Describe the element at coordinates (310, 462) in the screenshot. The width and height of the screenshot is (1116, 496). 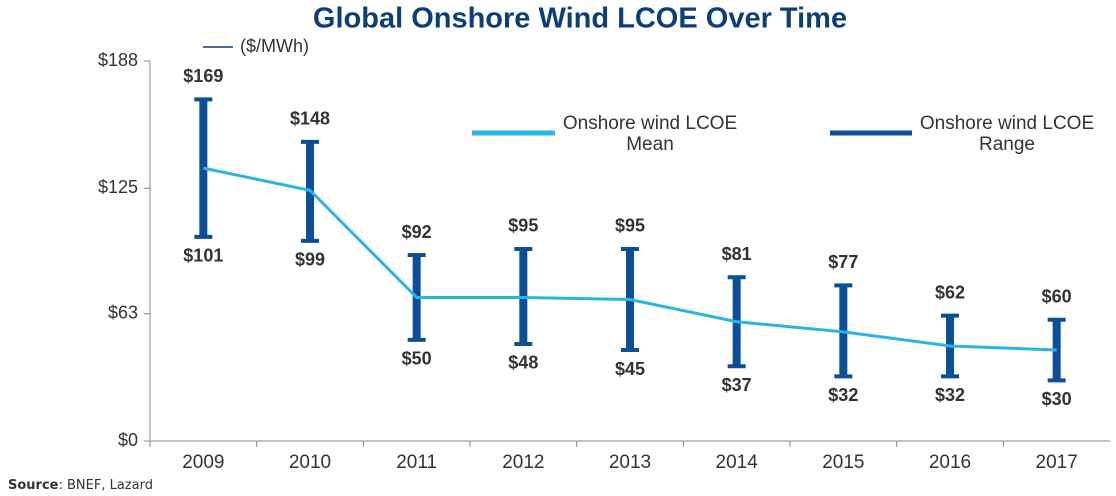
I see `x-tick-label: 2010` at that location.